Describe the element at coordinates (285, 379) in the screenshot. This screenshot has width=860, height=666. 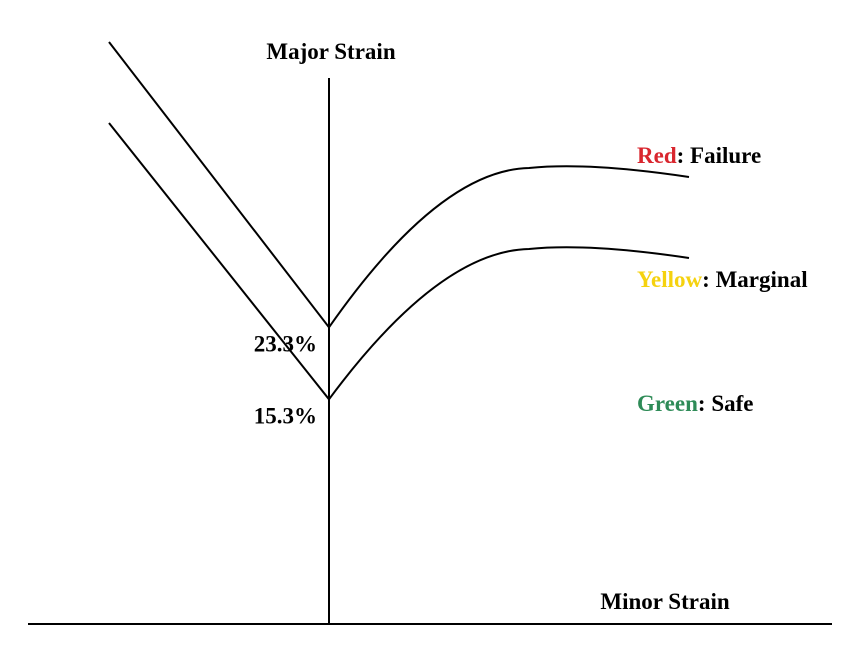
I see `minimum-labels-group: 23.3% 15.3%` at that location.